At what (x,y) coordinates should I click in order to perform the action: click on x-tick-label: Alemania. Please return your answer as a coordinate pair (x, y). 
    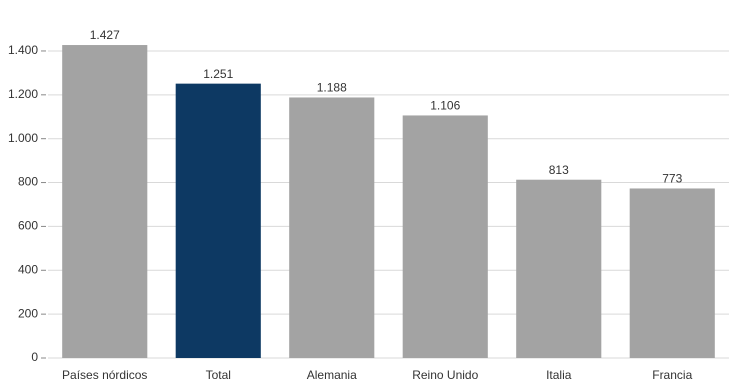
    Looking at the image, I should click on (332, 375).